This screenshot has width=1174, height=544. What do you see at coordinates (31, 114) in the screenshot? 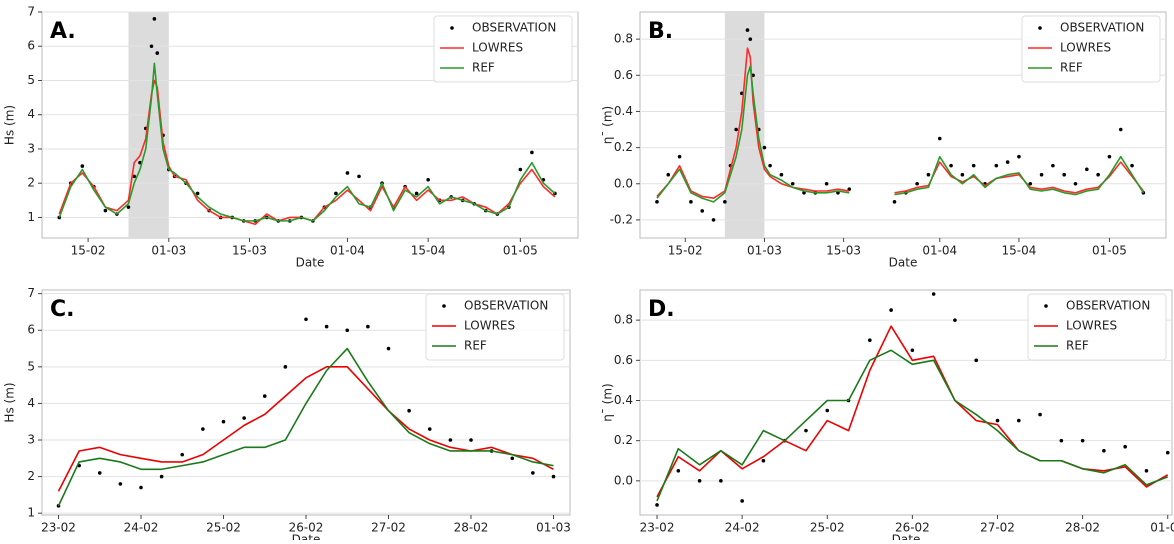
I see `y-tick-label: 4` at bounding box center [31, 114].